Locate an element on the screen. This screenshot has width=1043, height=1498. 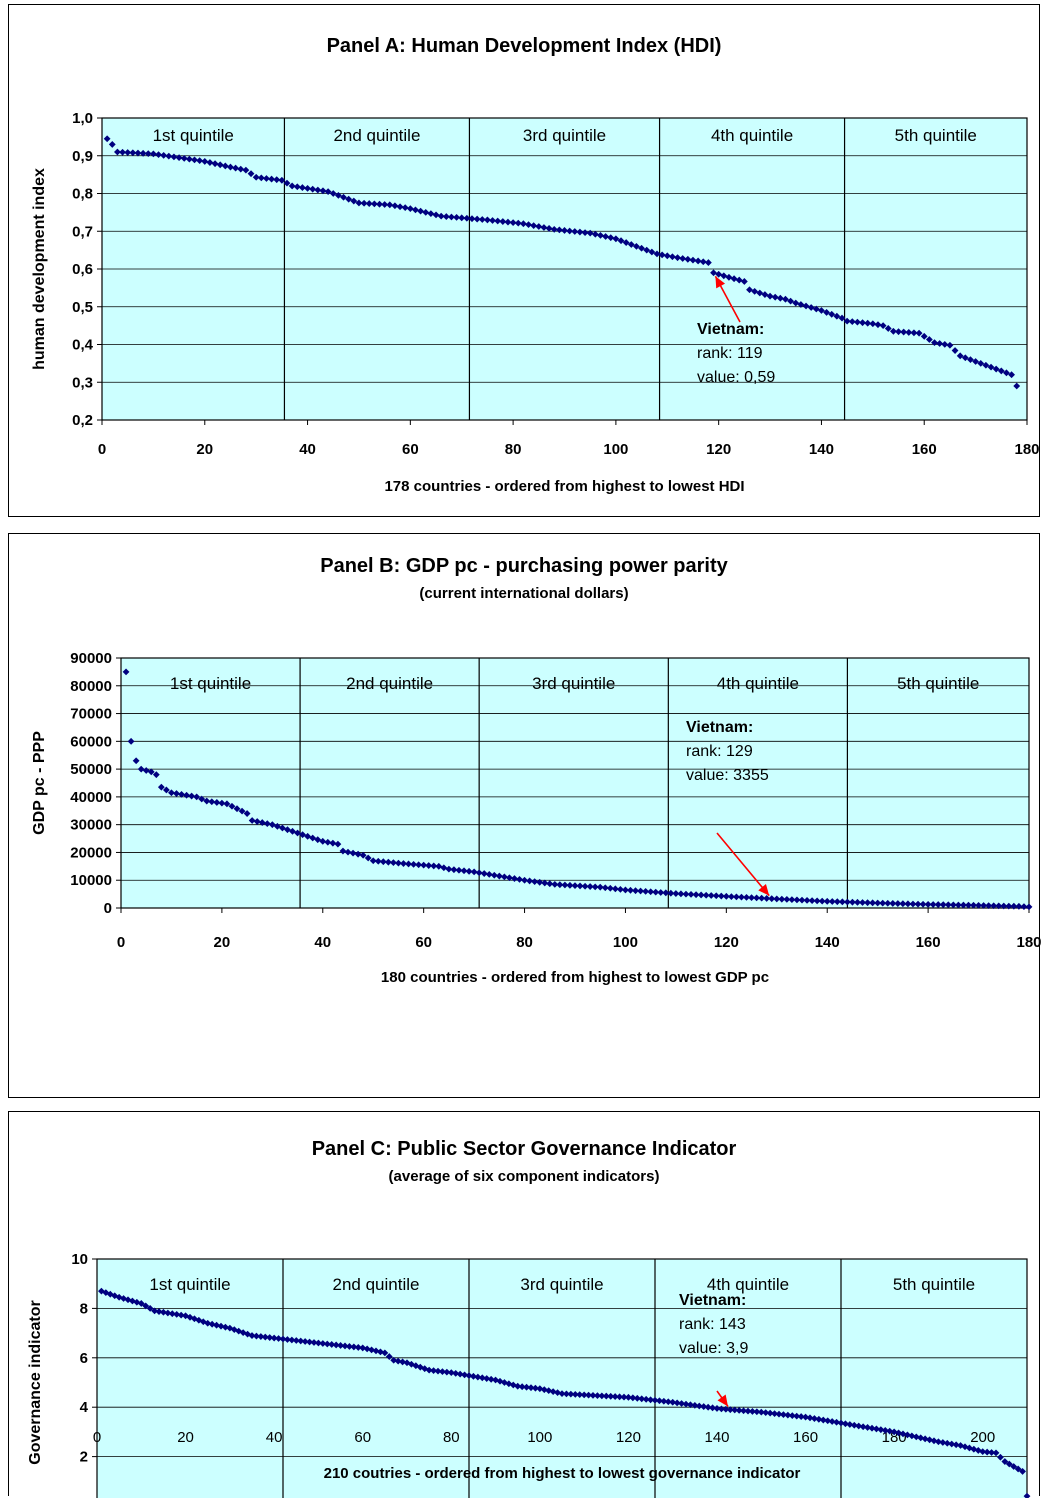
x-tick-label: 120 is located at coordinates (718, 449).